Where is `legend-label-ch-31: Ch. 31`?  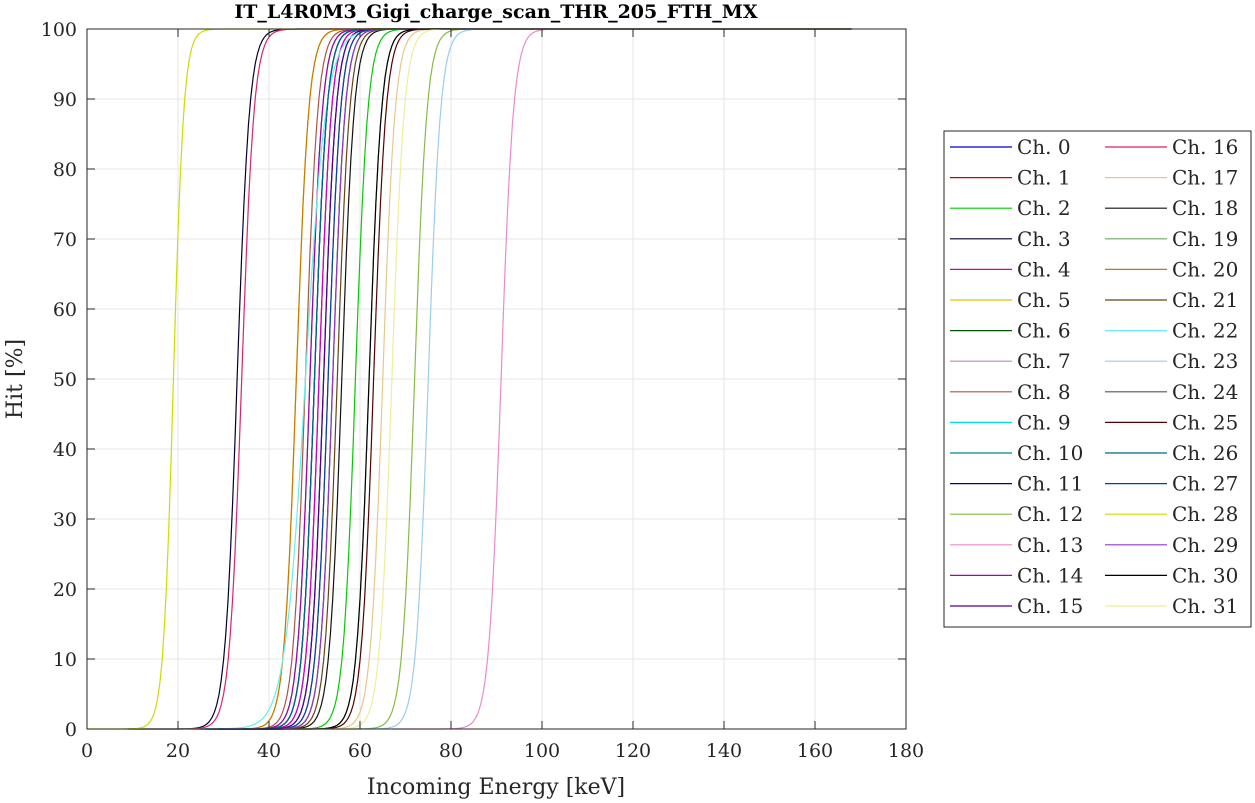 legend-label-ch-31: Ch. 31 is located at coordinates (1205, 606).